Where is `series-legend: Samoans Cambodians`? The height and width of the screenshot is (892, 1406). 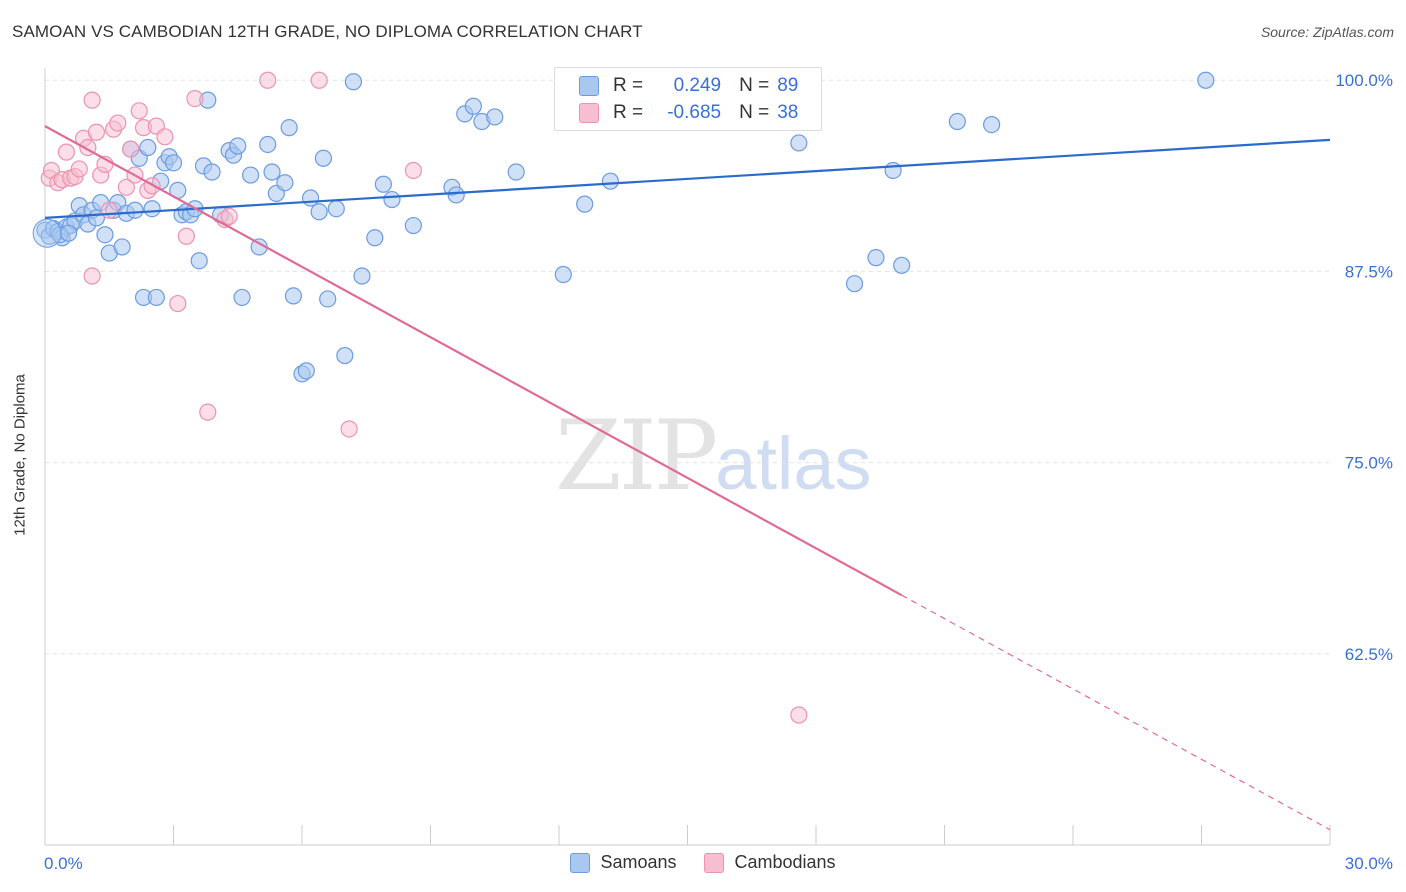 series-legend: Samoans Cambodians is located at coordinates (703, 862).